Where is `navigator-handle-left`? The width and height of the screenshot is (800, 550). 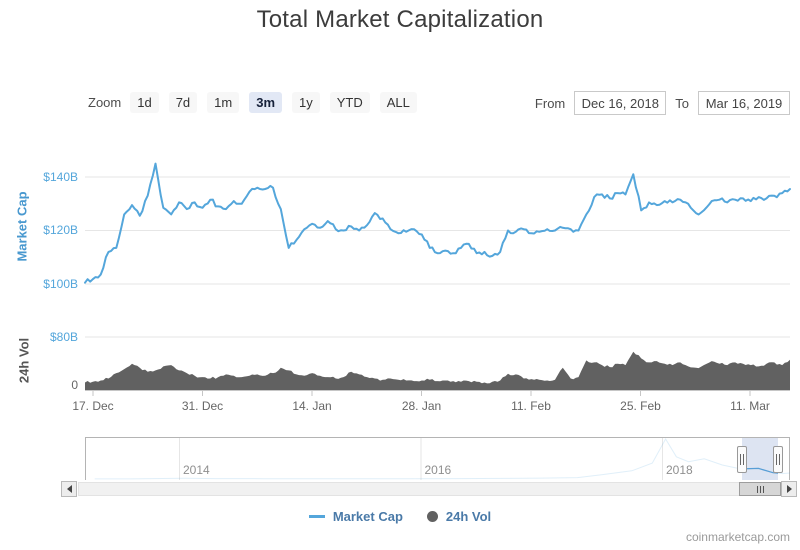 navigator-handle-left is located at coordinates (742, 459).